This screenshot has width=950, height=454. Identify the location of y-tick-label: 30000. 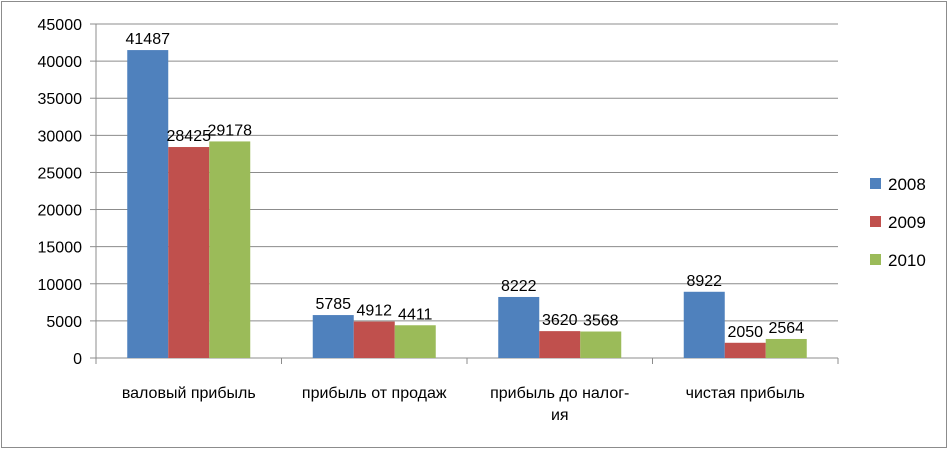
(60, 136).